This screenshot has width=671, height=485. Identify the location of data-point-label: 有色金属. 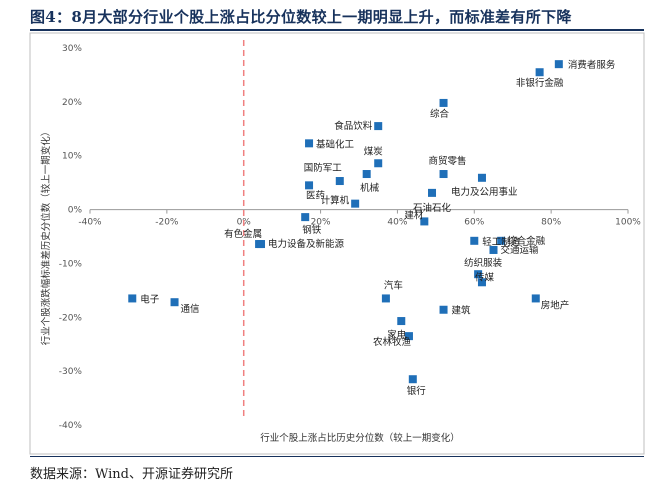
(243, 234).